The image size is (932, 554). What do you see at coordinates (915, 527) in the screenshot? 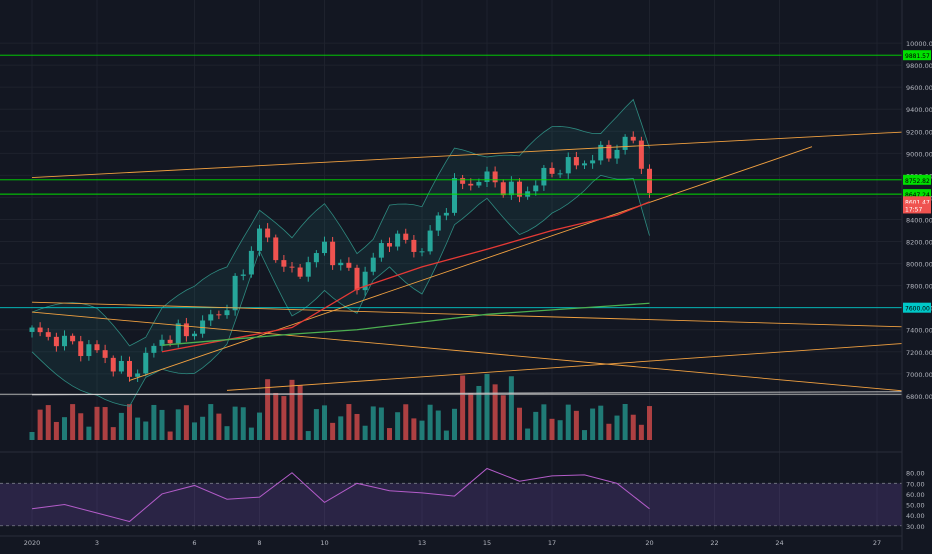
I see `rsi-tick-label: 30.00` at bounding box center [915, 527].